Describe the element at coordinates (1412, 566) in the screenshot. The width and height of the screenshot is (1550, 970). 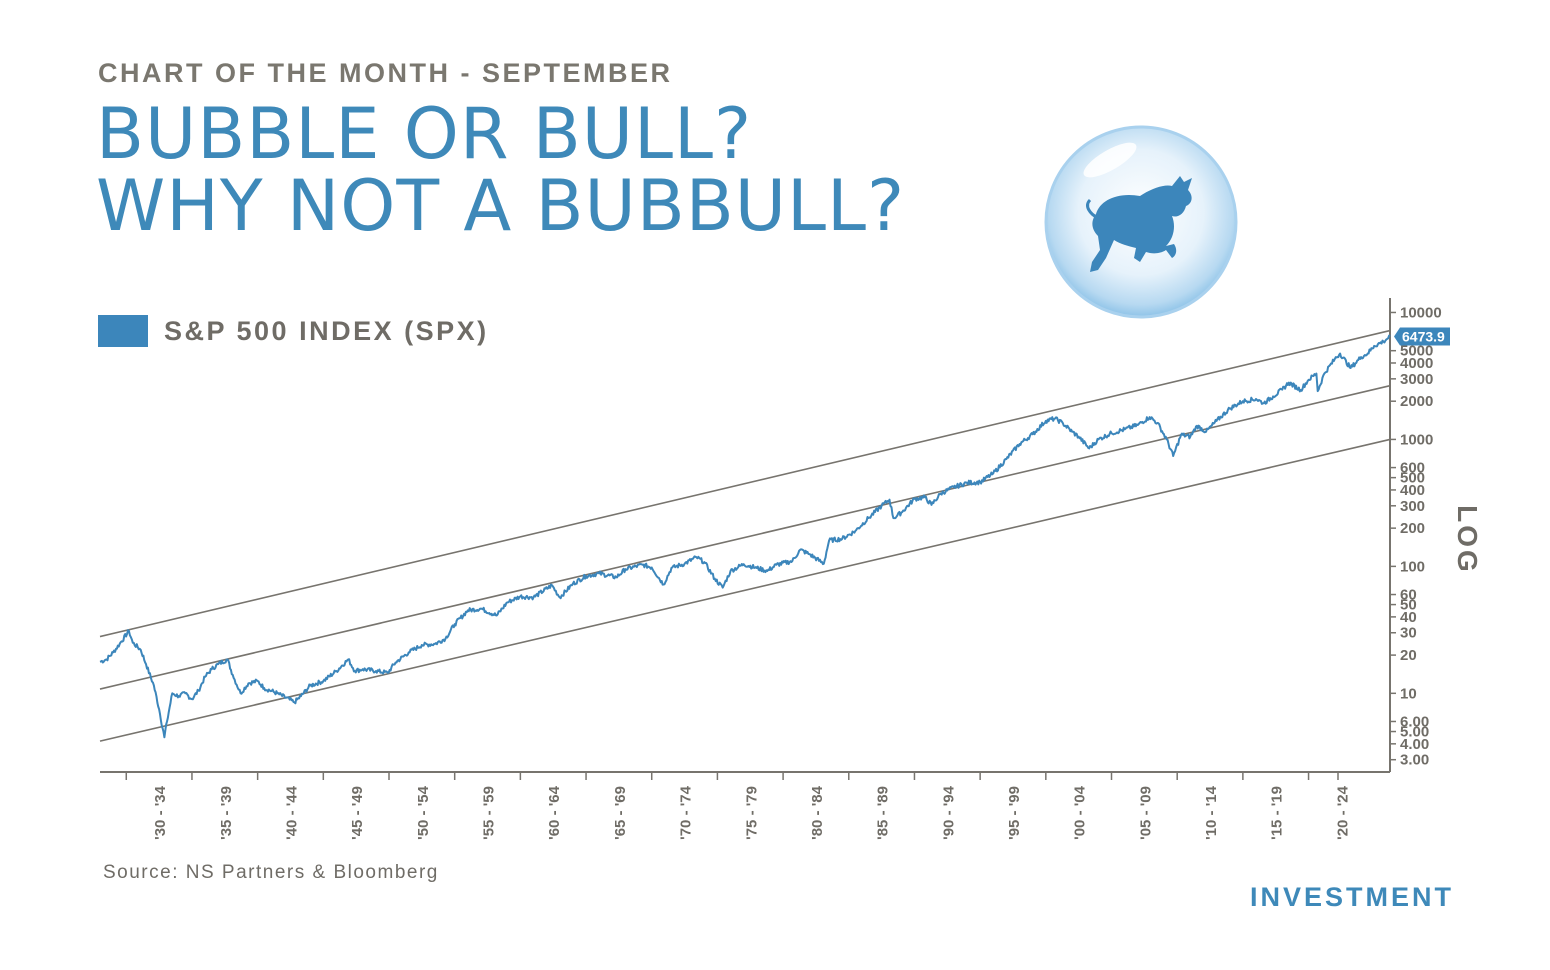
I see `y-tick-label: 100` at that location.